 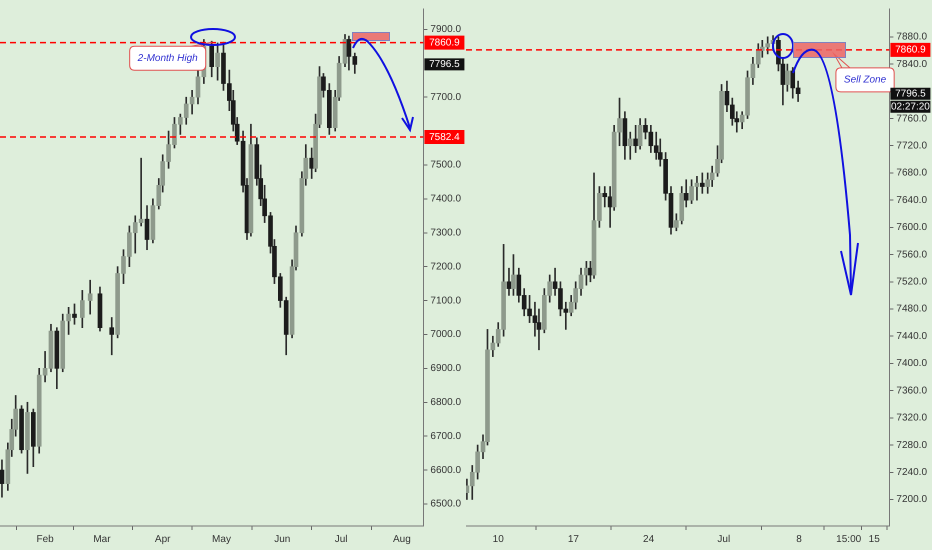 I want to click on y-tick-label: 6800.0, so click(x=446, y=402).